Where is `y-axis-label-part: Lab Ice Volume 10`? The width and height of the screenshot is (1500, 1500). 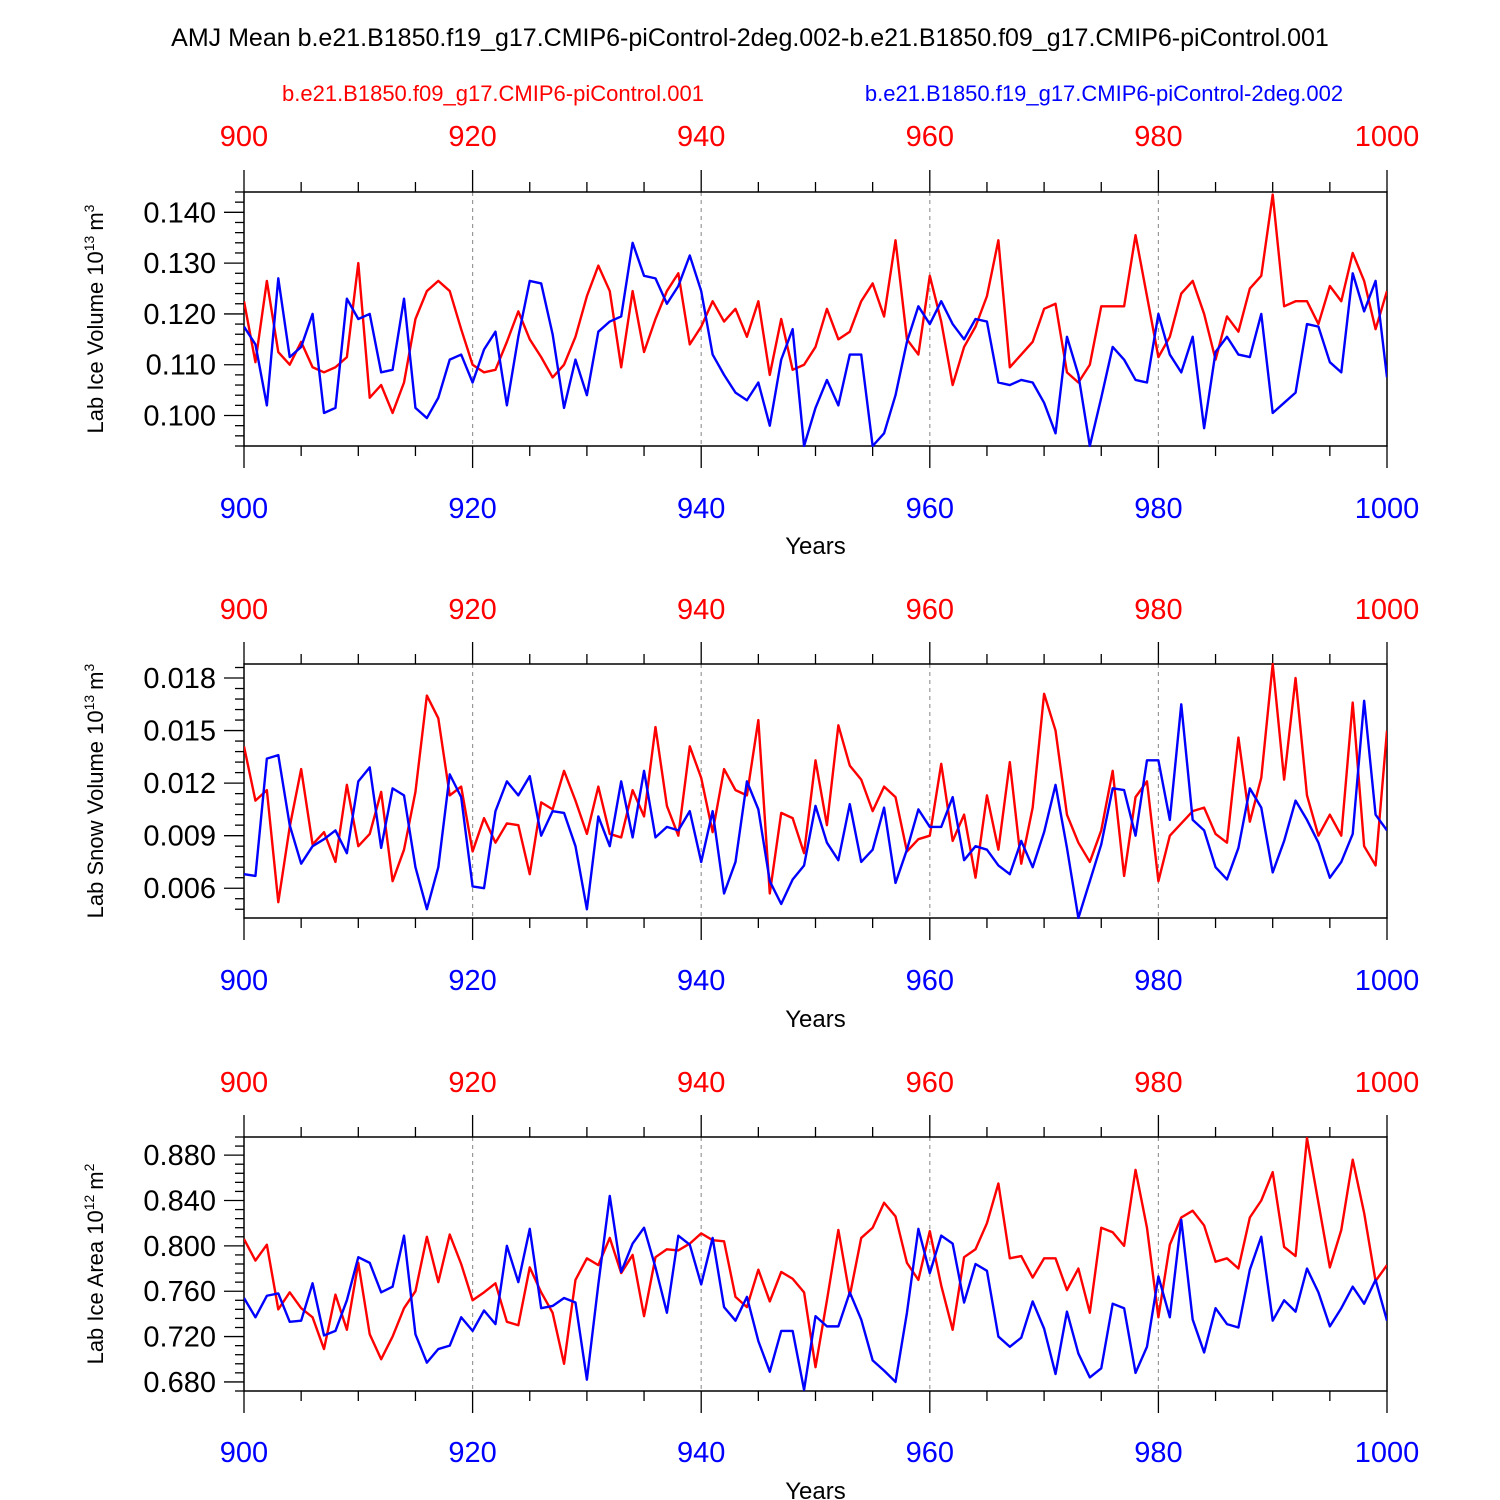
y-axis-label-part: Lab Ice Volume 10 is located at coordinates (95, 342).